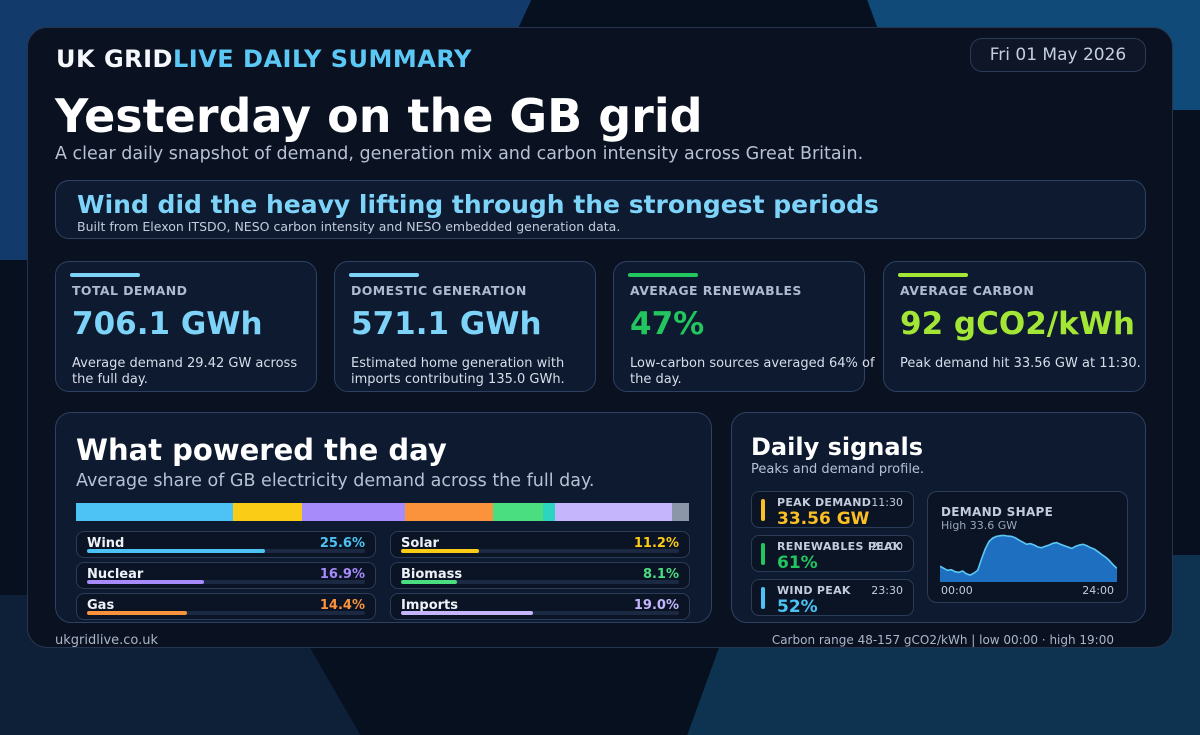 This screenshot has width=1200, height=735. Describe the element at coordinates (887, 546) in the screenshot. I see `signal-time: 21:00` at that location.